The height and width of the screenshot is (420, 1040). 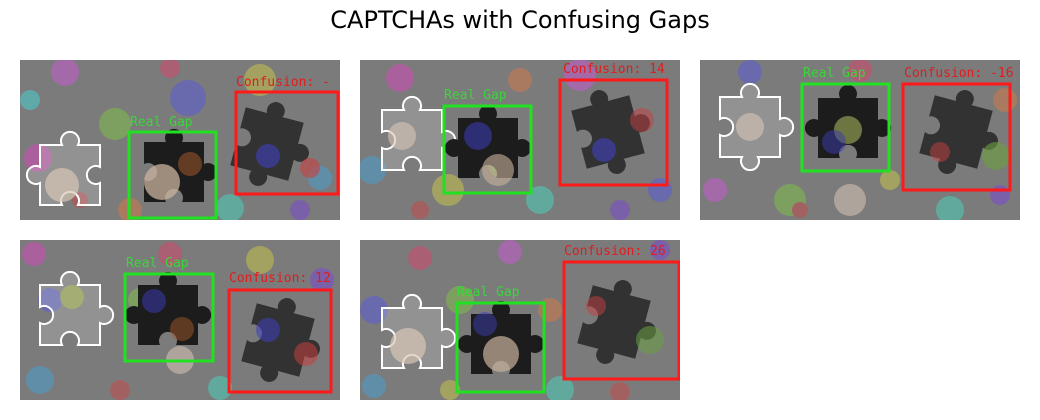 I want to click on captcha-panel-2: Real Gap Confusion: 14, so click(x=520, y=140).